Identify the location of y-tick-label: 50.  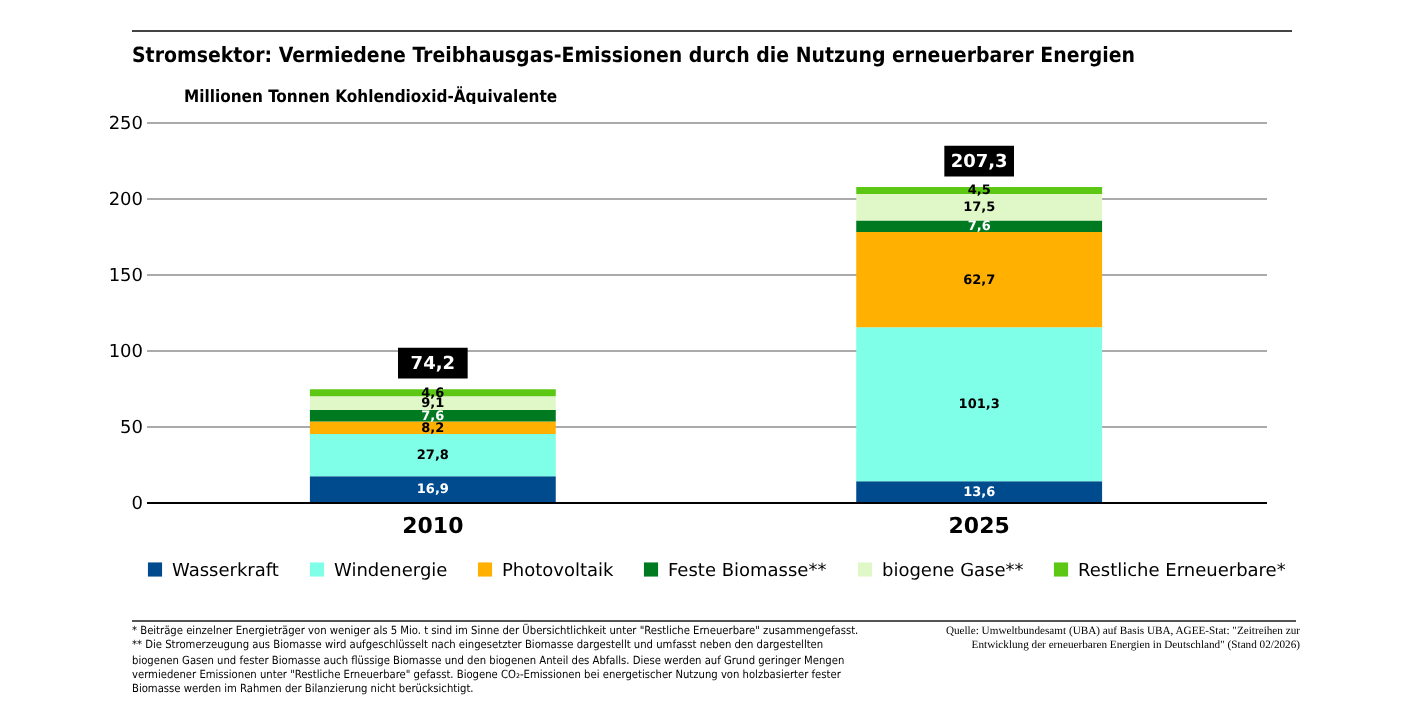
(132, 429).